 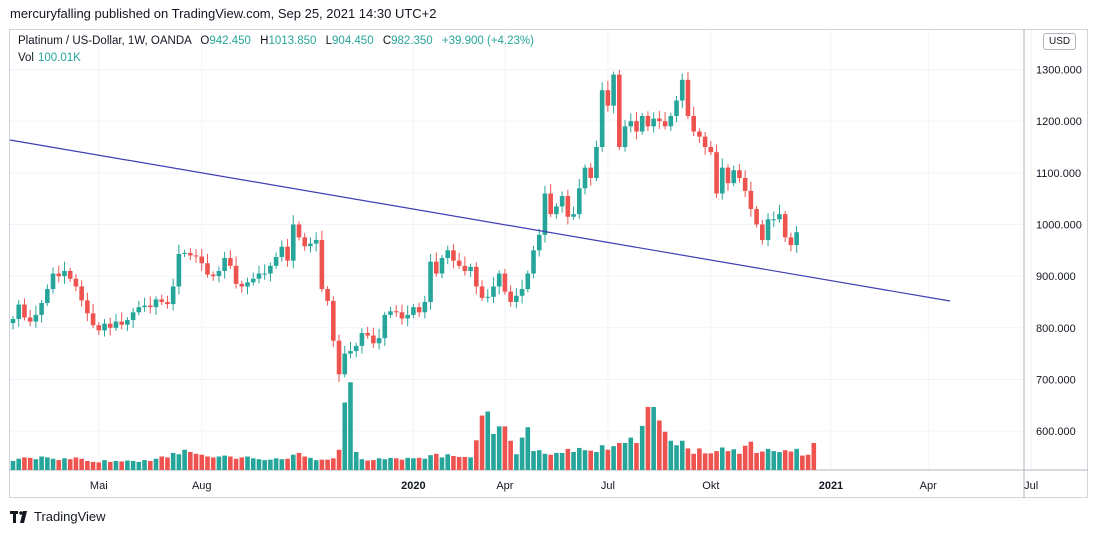 I want to click on x-tick-label: Apr, so click(x=928, y=486).